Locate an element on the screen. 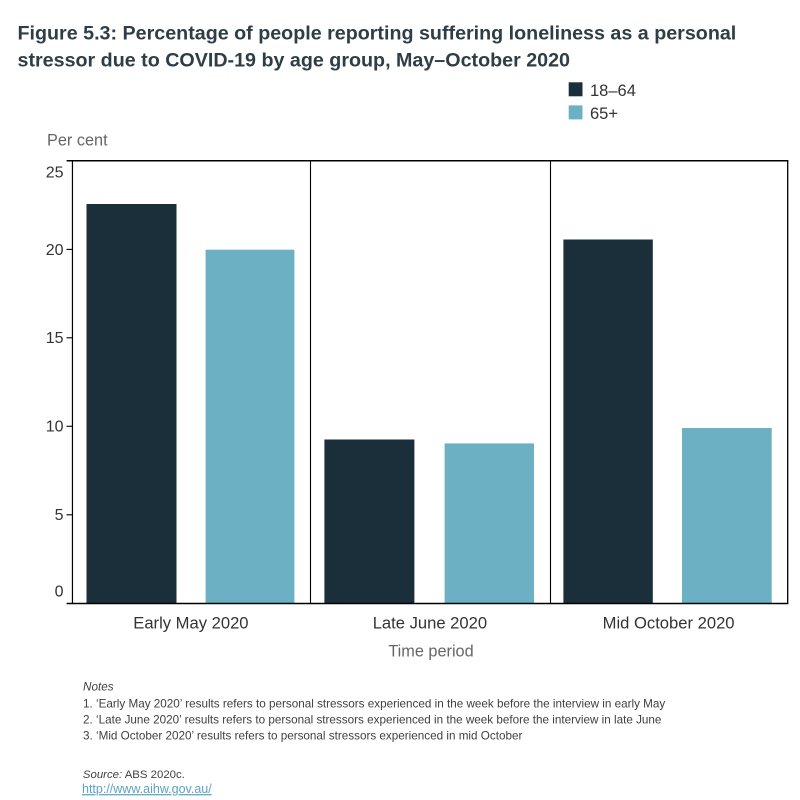  svg-text: 20 is located at coordinates (55, 250).